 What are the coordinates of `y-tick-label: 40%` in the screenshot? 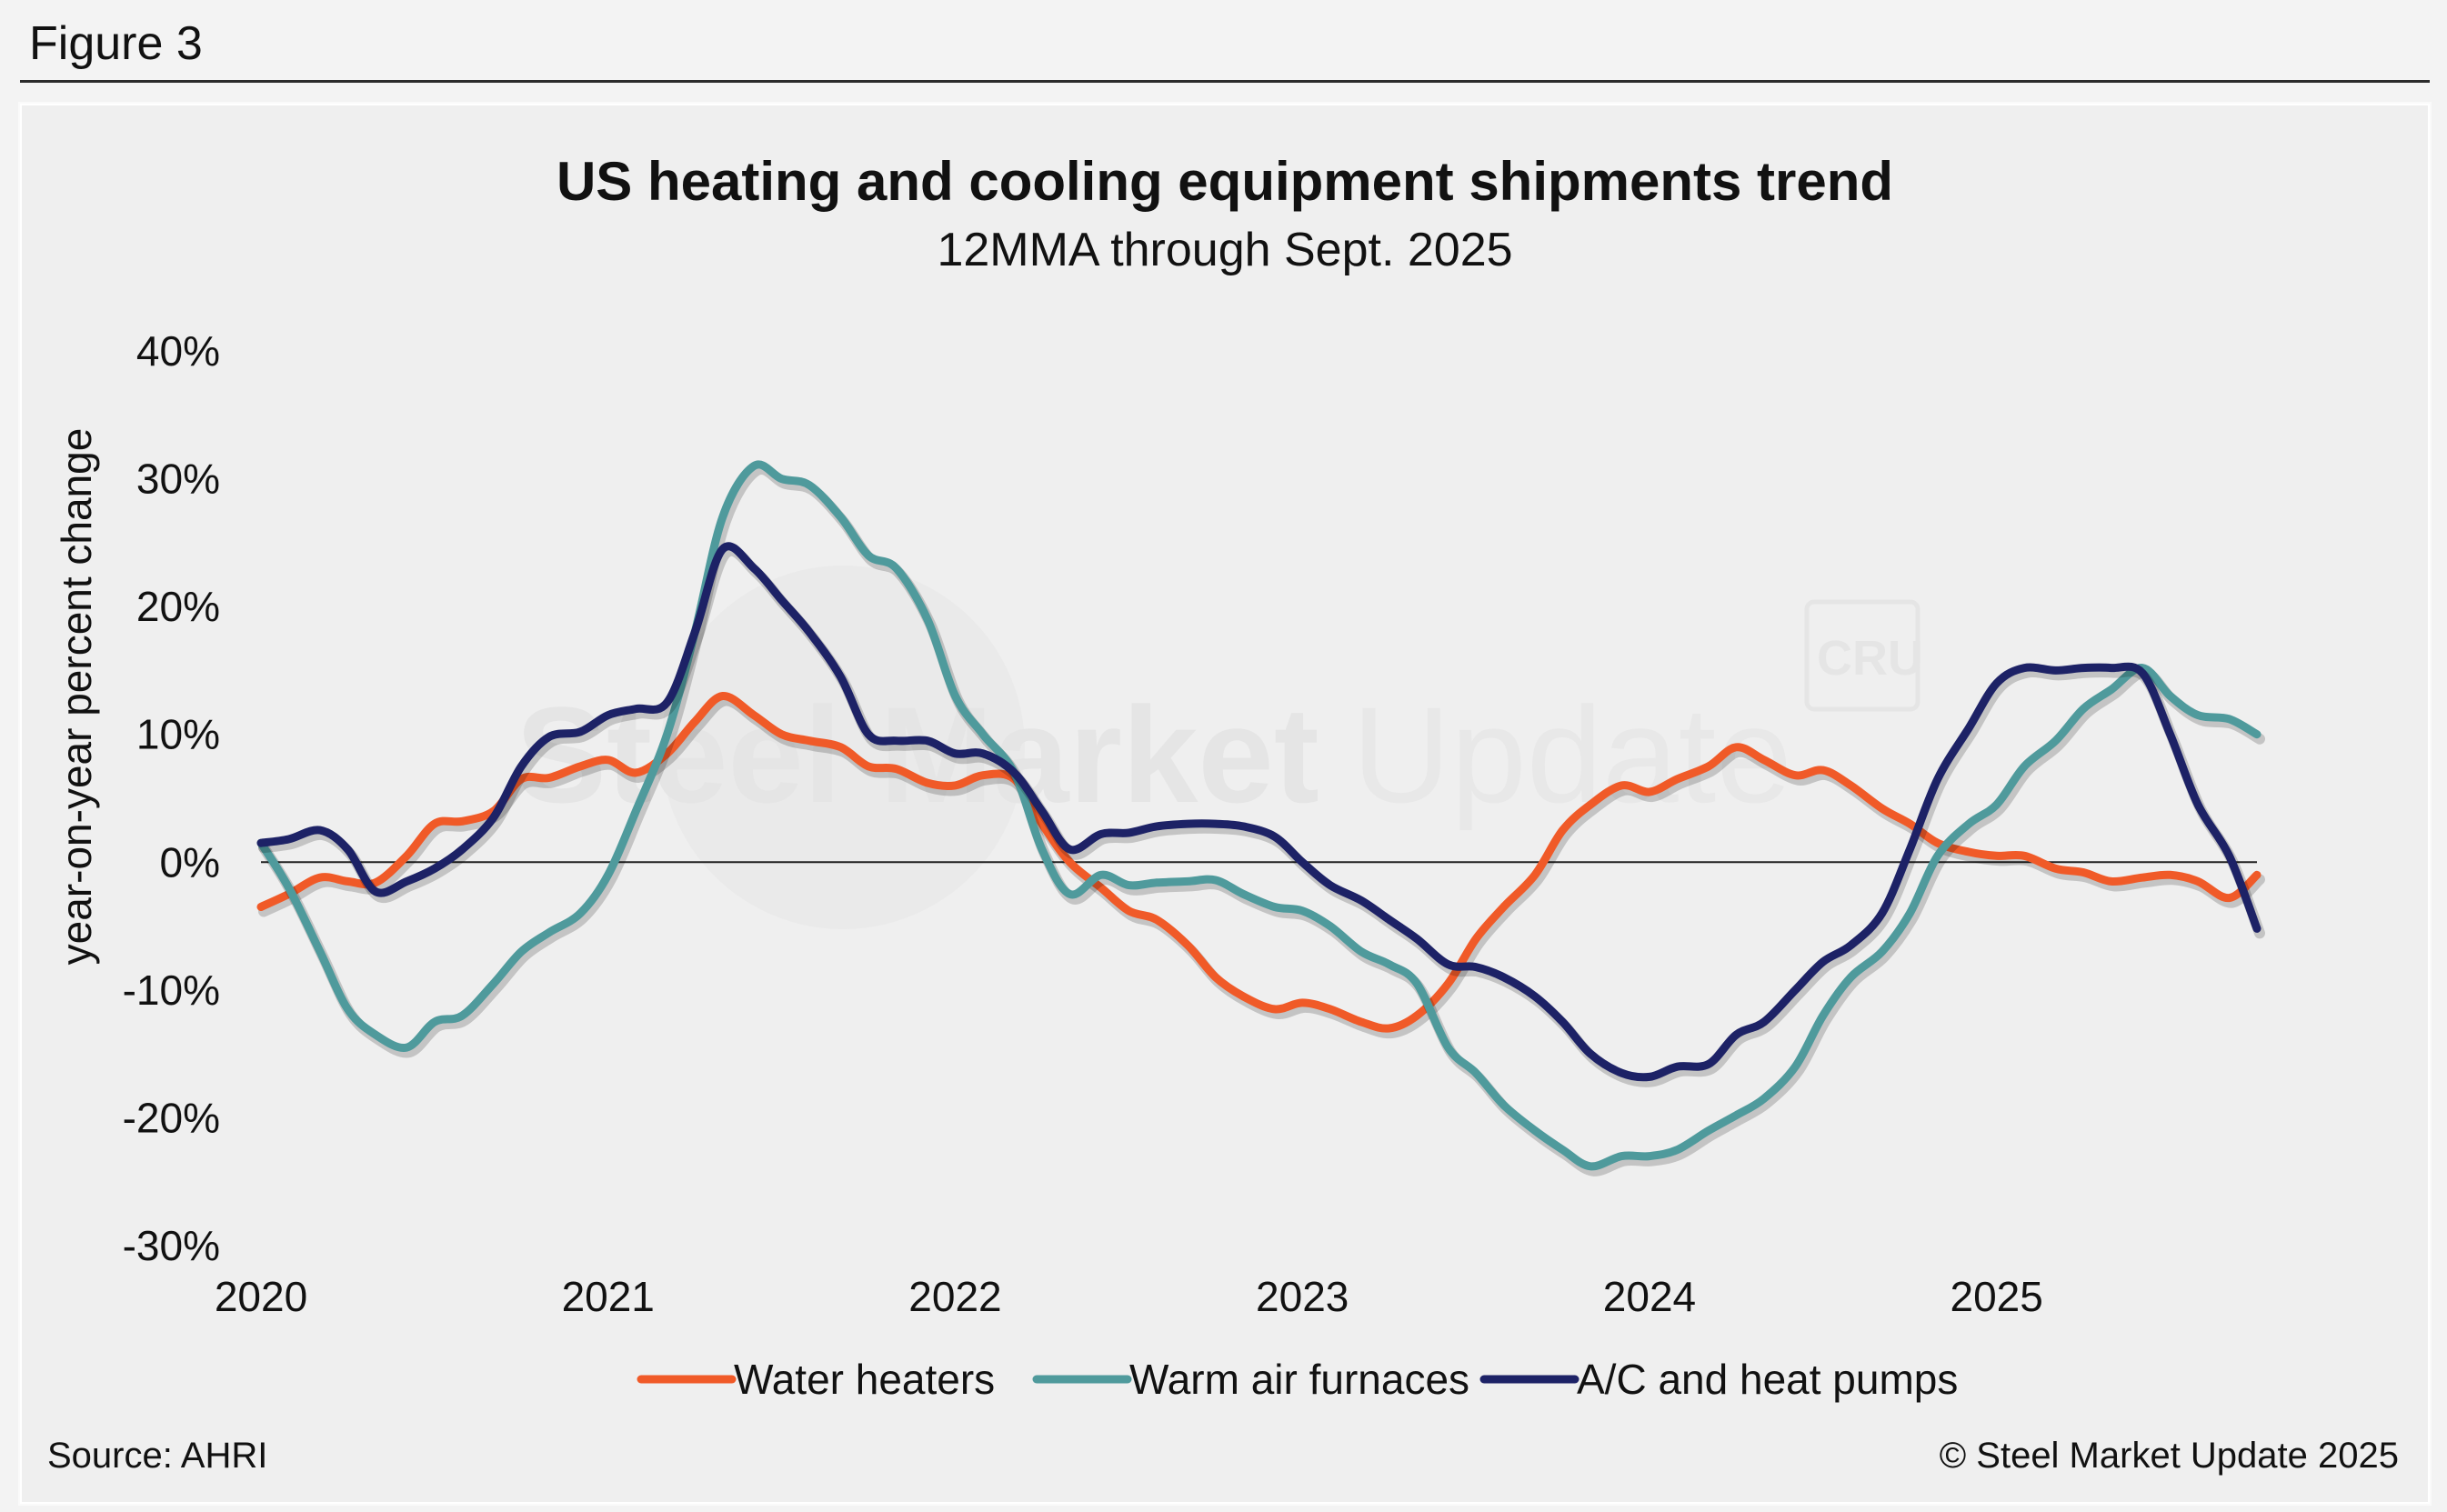 It's located at (178, 351).